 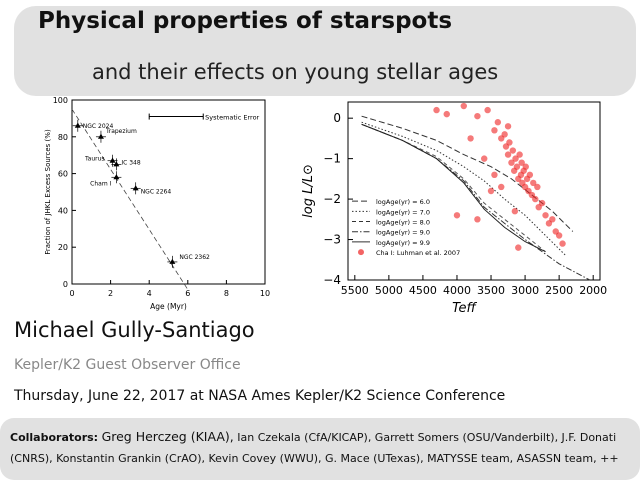 I want to click on legend-label: logAge(yr) = 8.0, so click(x=403, y=223).